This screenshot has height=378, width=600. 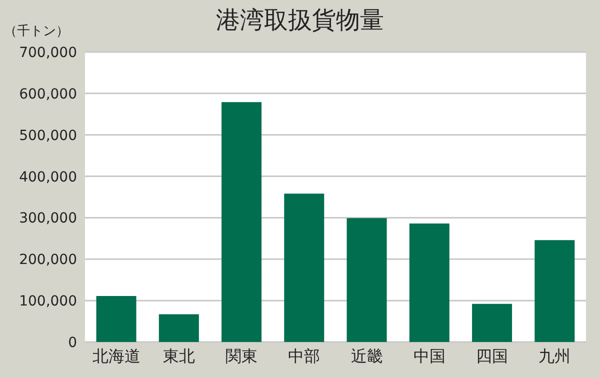 What do you see at coordinates (304, 356) in the screenshot?
I see `x-tick-label: 中部` at bounding box center [304, 356].